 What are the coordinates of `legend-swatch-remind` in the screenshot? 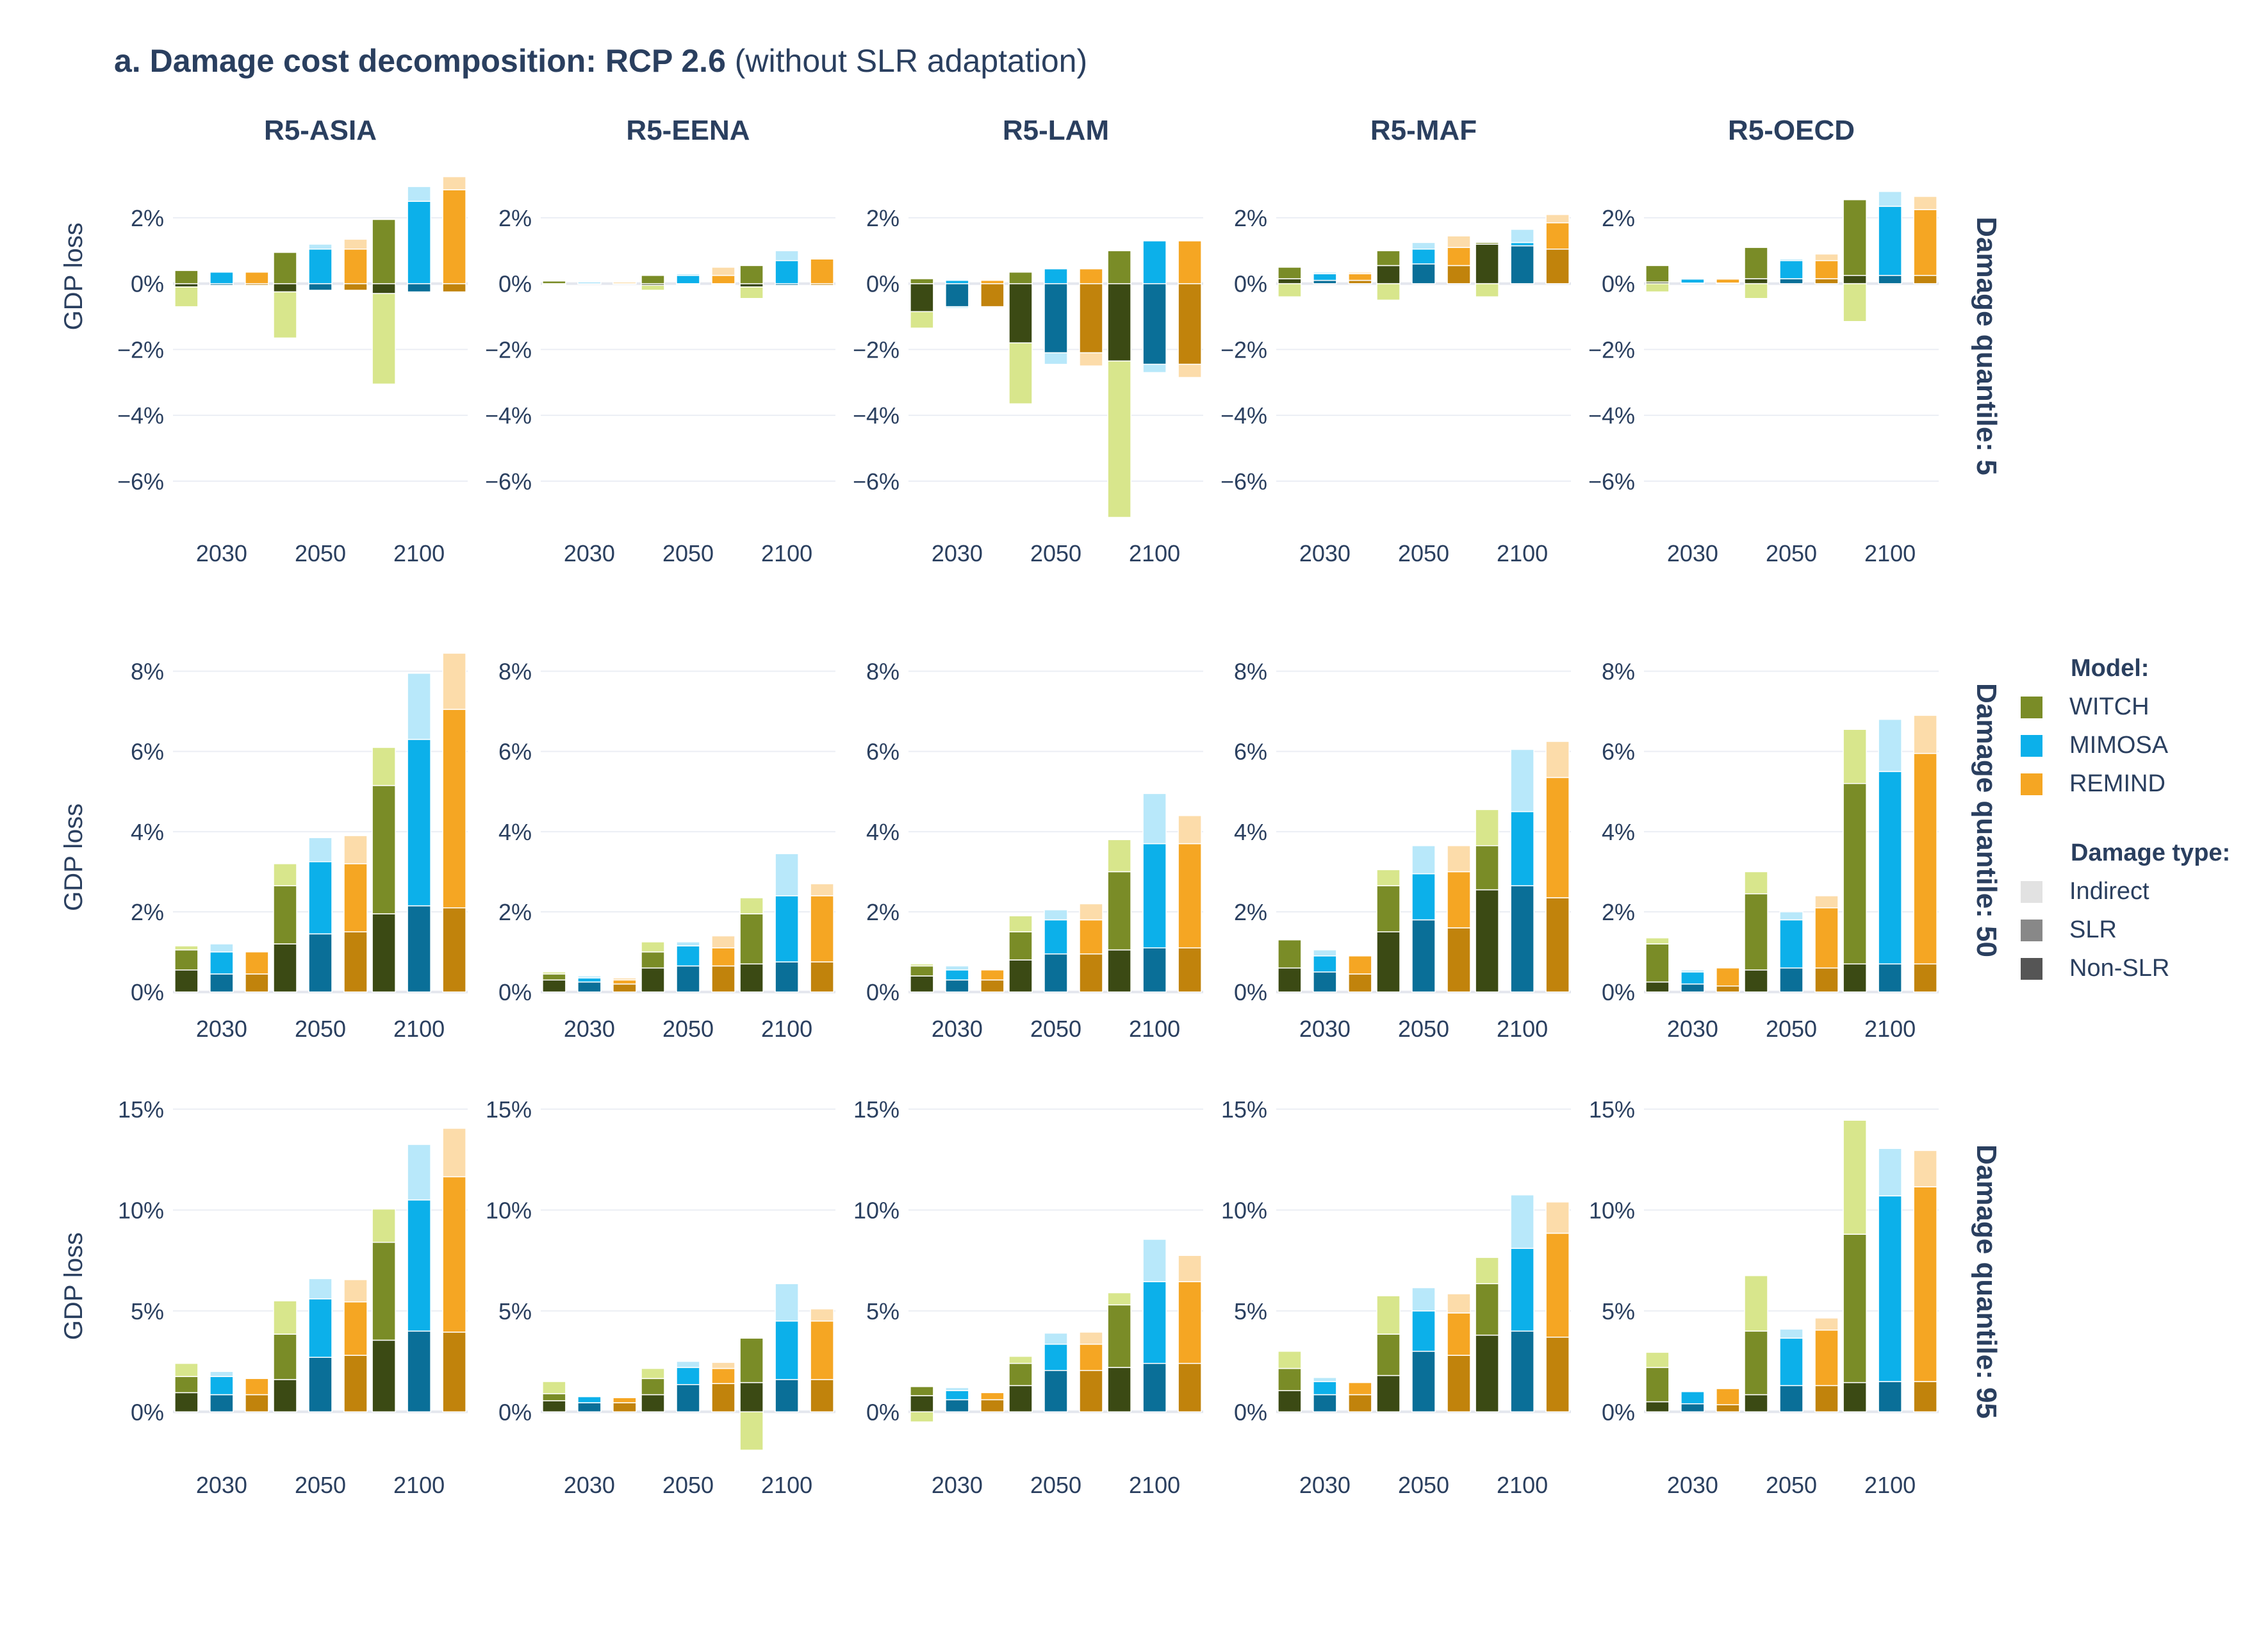 It's located at (2032, 784).